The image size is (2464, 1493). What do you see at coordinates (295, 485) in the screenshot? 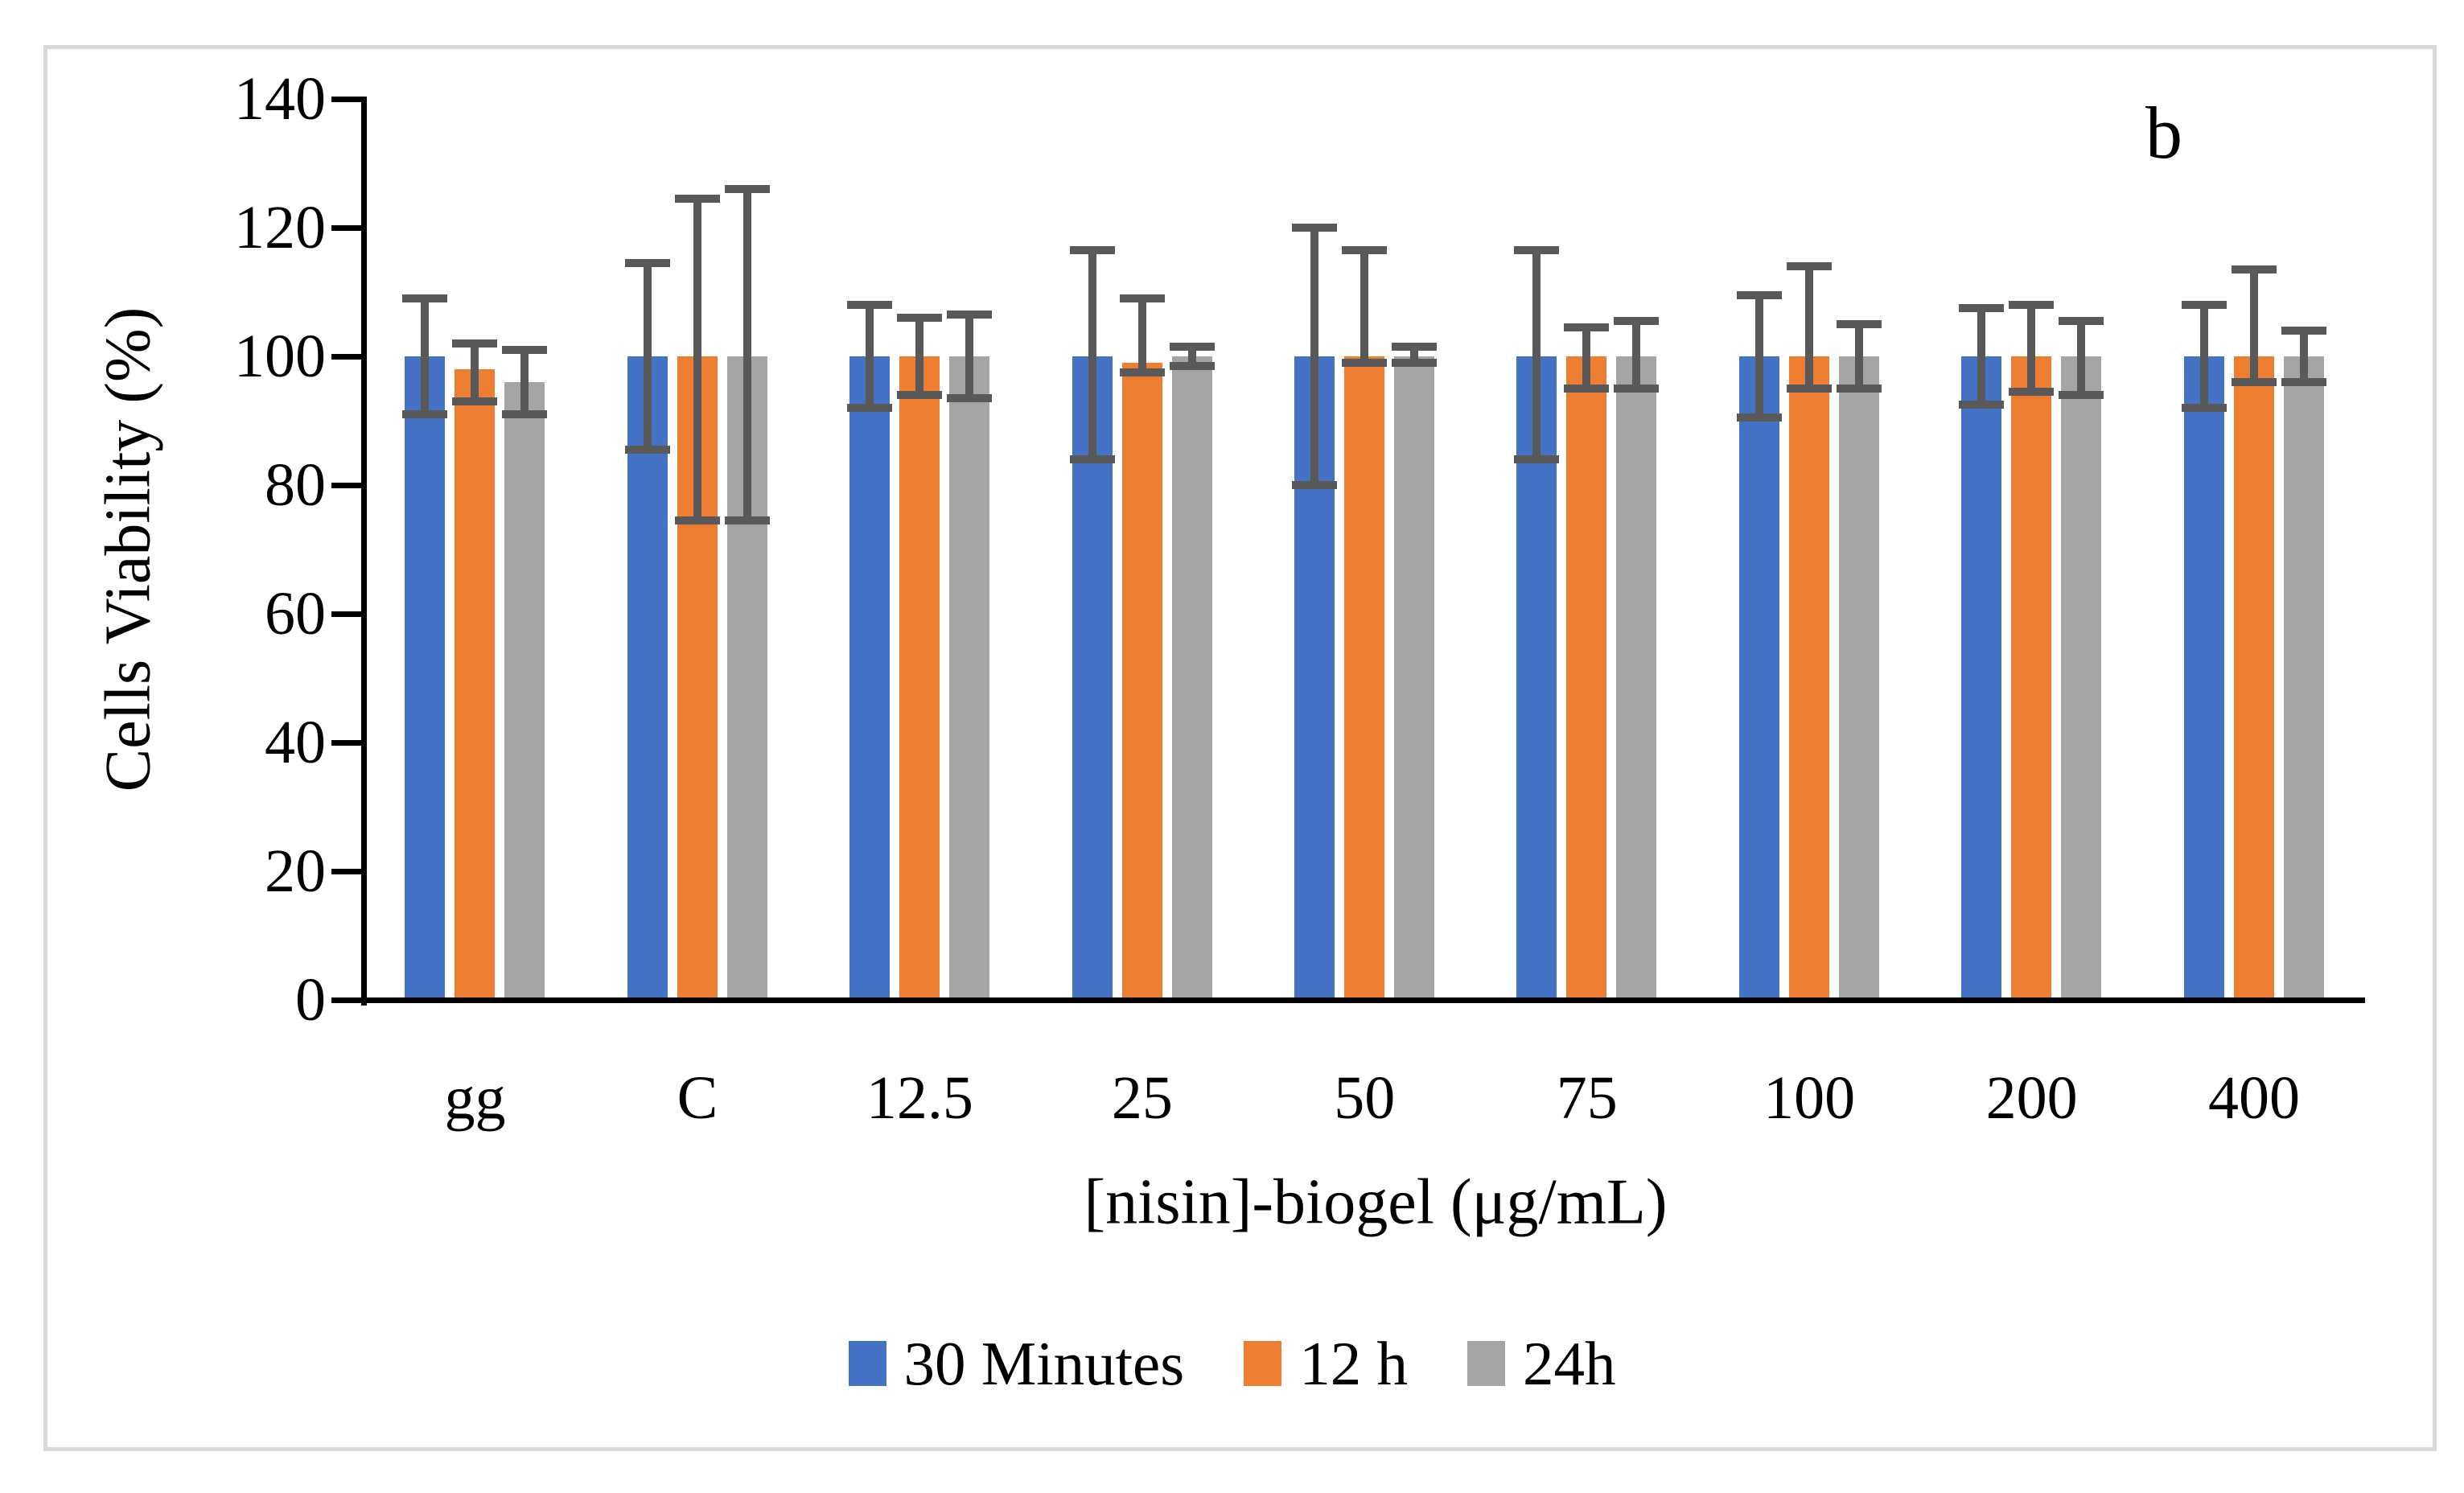
I see `y-tick-label: 80` at bounding box center [295, 485].